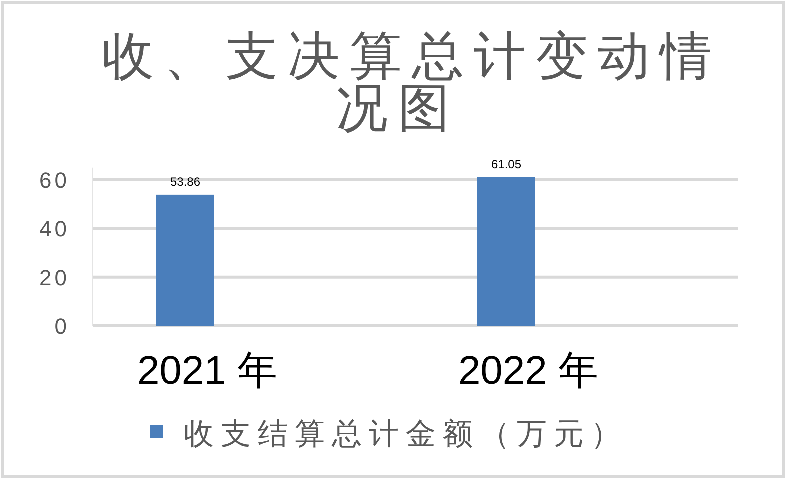 The width and height of the screenshot is (787, 483). What do you see at coordinates (207, 371) in the screenshot?
I see `x-tick-label: 2021 年` at bounding box center [207, 371].